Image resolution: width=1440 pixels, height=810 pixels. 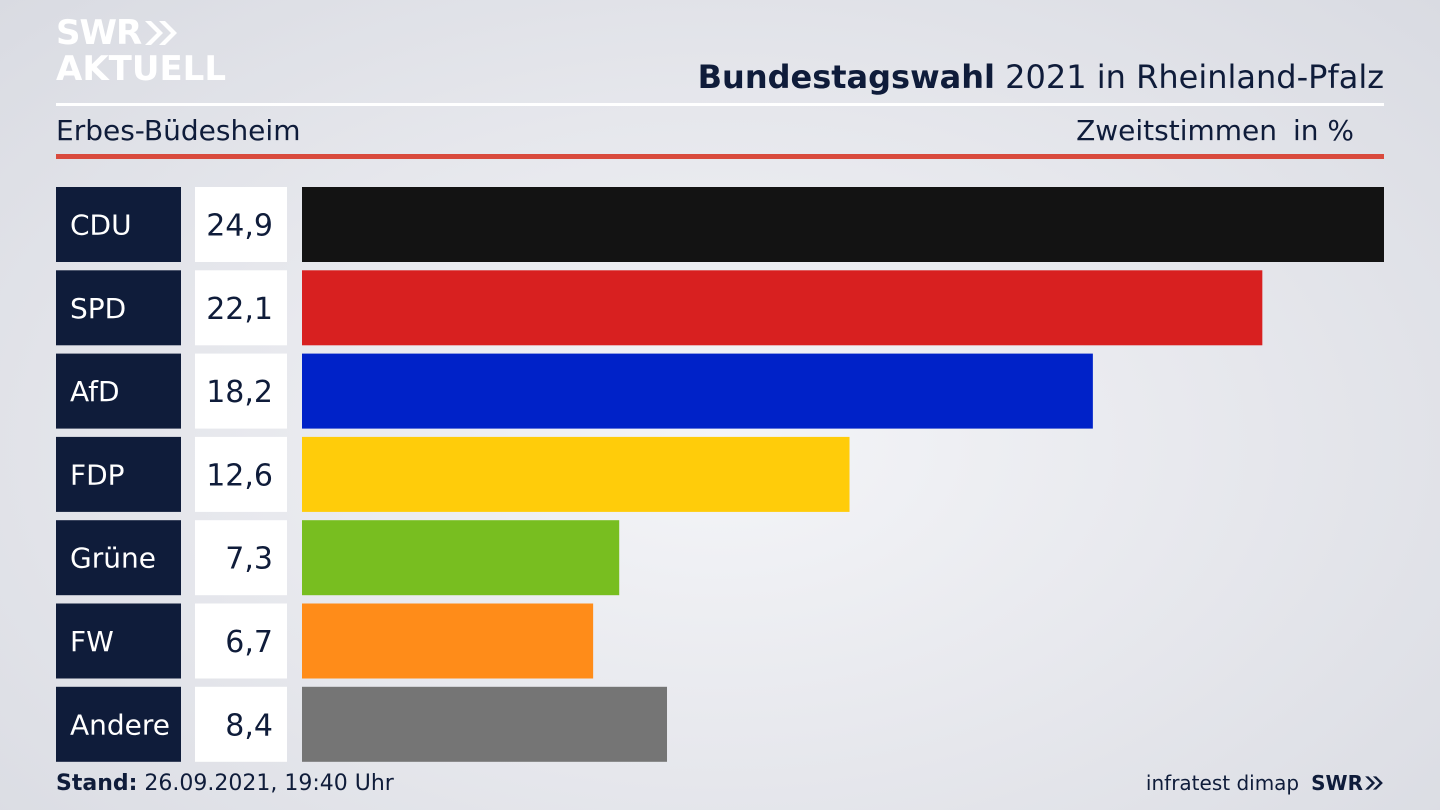 What do you see at coordinates (1189, 77) in the screenshot?
I see `title-rest: 2021 in Rheinland-Pfalz` at bounding box center [1189, 77].